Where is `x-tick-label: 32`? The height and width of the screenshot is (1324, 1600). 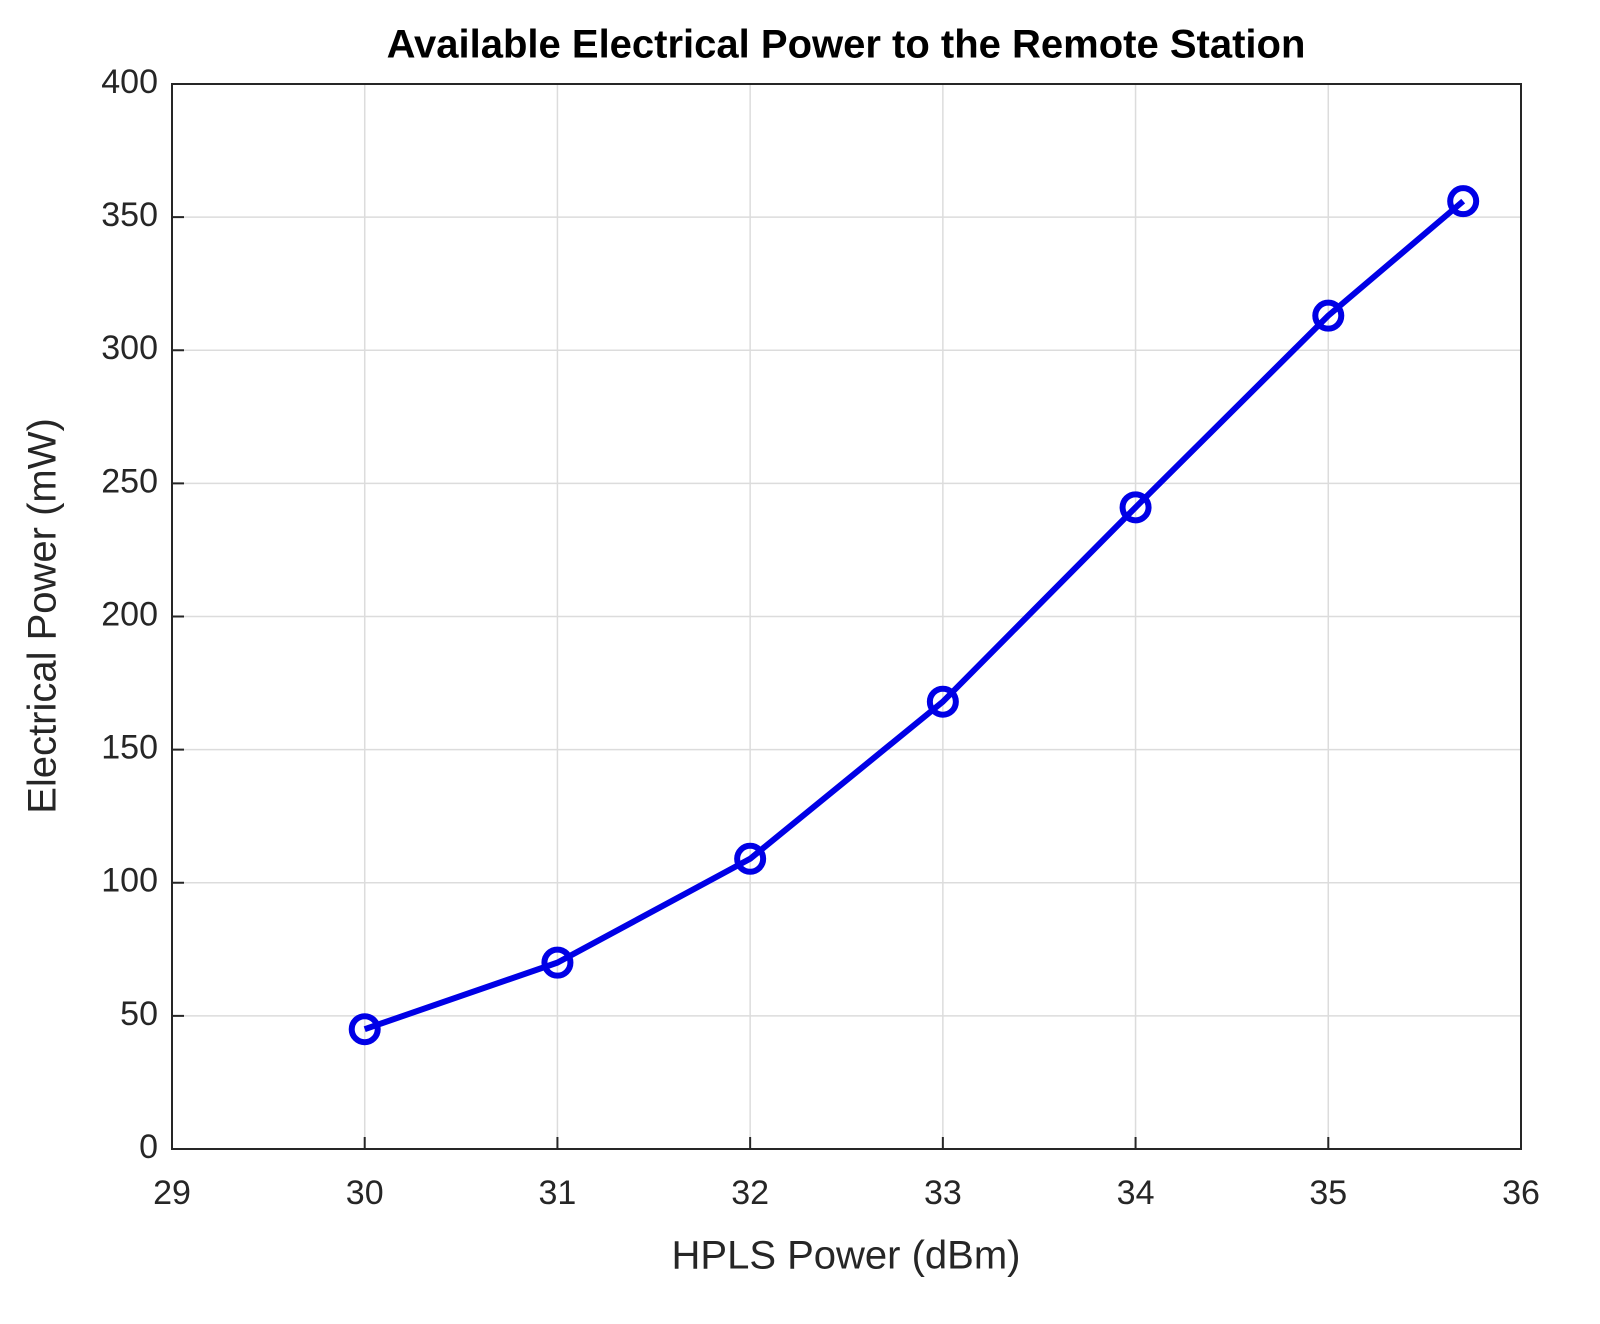
x-tick-label: 32 is located at coordinates (750, 1193).